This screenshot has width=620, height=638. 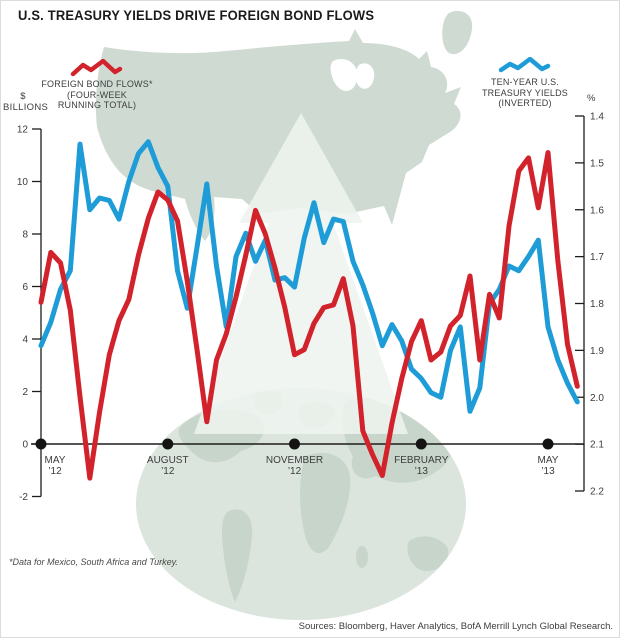 I want to click on right-axis-tick-label: 1.7, so click(x=597, y=257).